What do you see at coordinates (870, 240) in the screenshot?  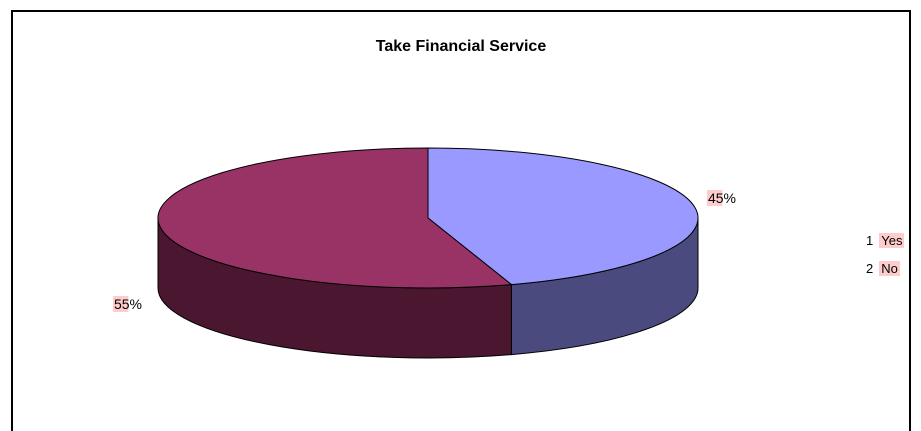 I see `legend-index: 1` at bounding box center [870, 240].